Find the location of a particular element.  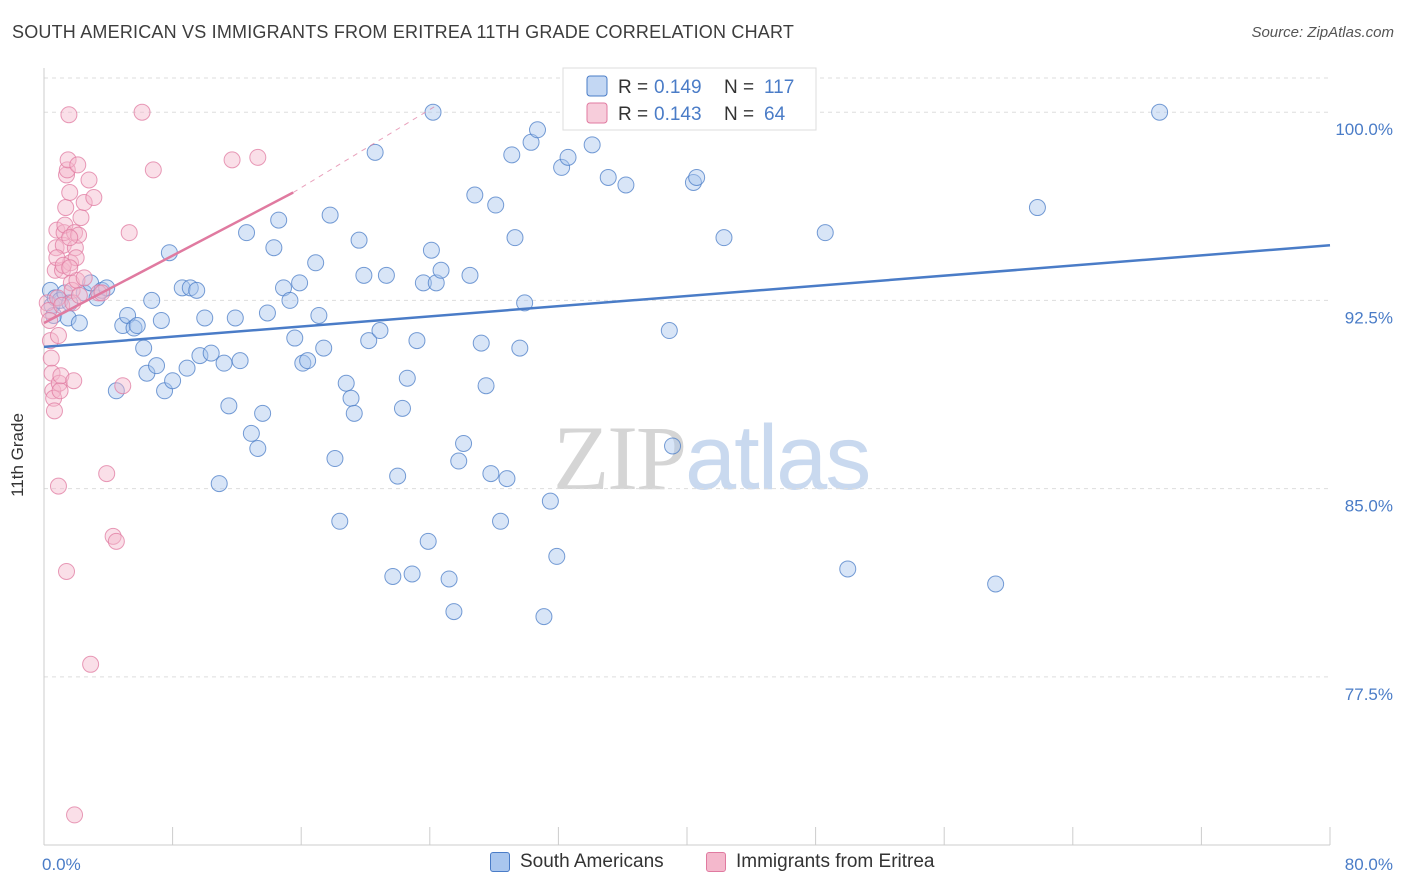

legend-swatch-eritrea is located at coordinates (597, 113).